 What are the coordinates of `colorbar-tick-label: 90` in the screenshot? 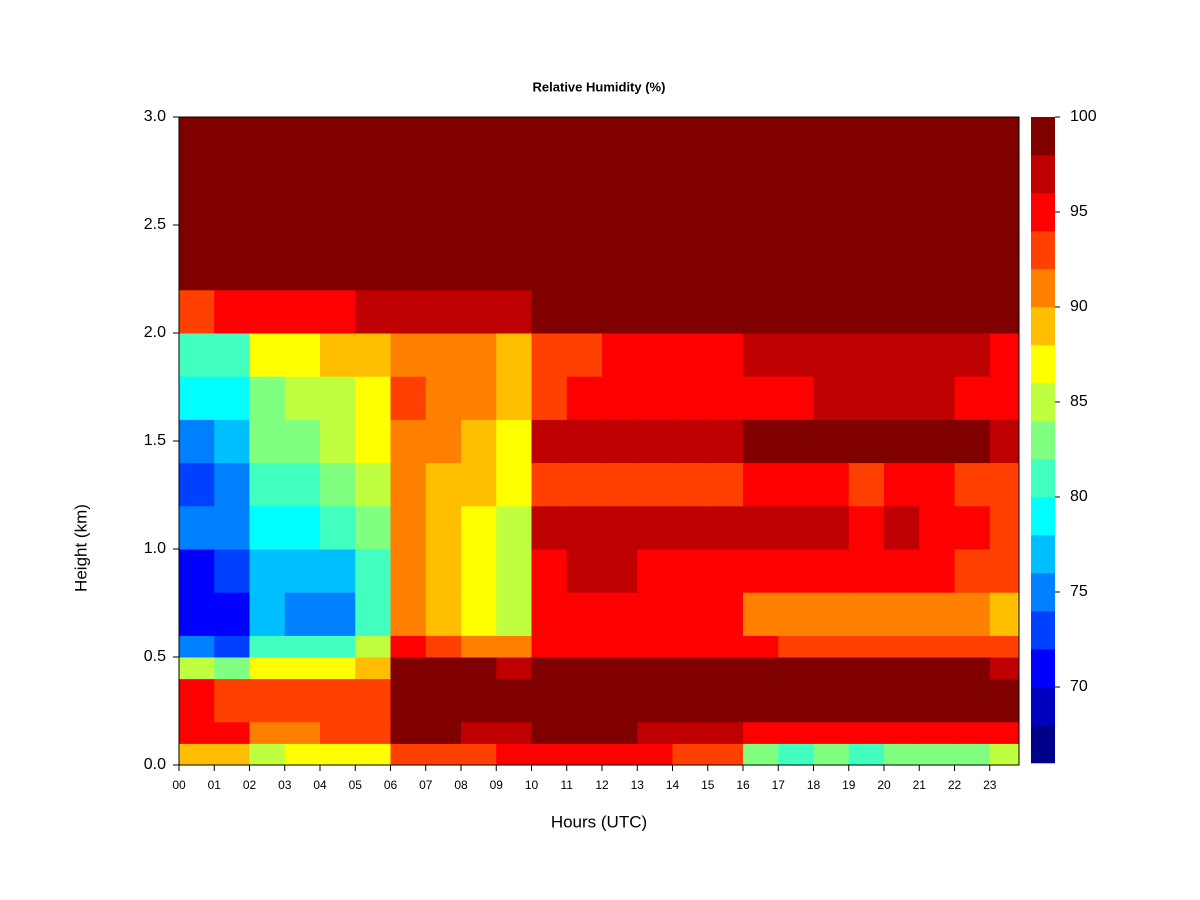 It's located at (1079, 306).